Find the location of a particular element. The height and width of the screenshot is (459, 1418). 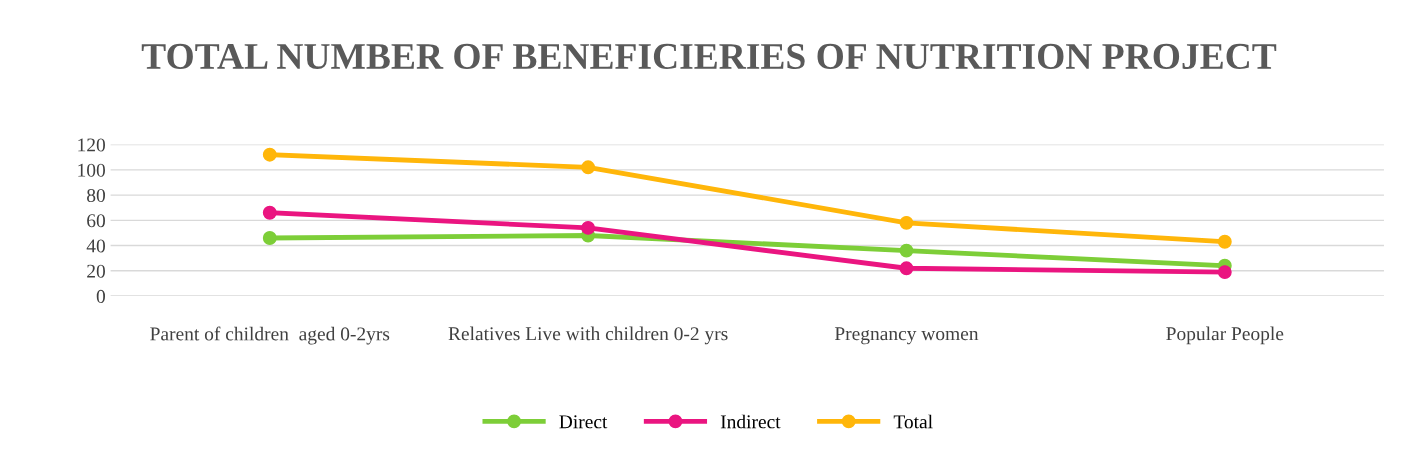

y-tick-label: 80 is located at coordinates (96, 195).